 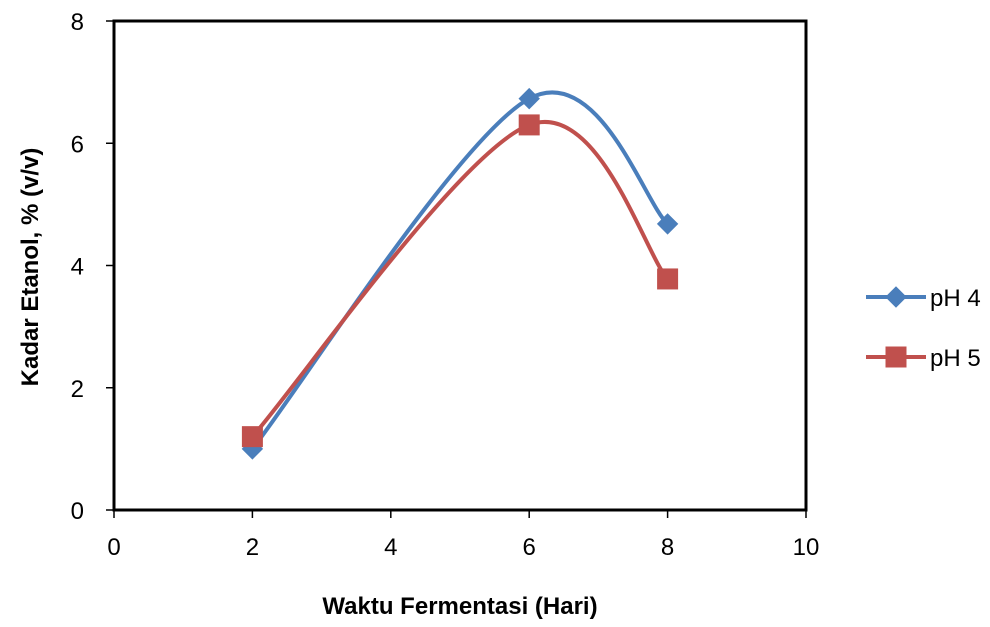 What do you see at coordinates (77, 389) in the screenshot?
I see `y-tick-label: 2` at bounding box center [77, 389].